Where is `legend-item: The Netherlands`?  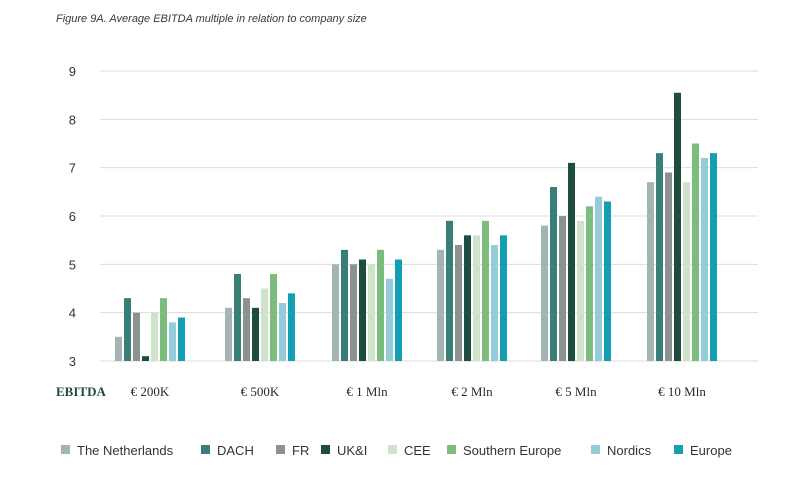
legend-item: The Netherlands is located at coordinates (117, 450).